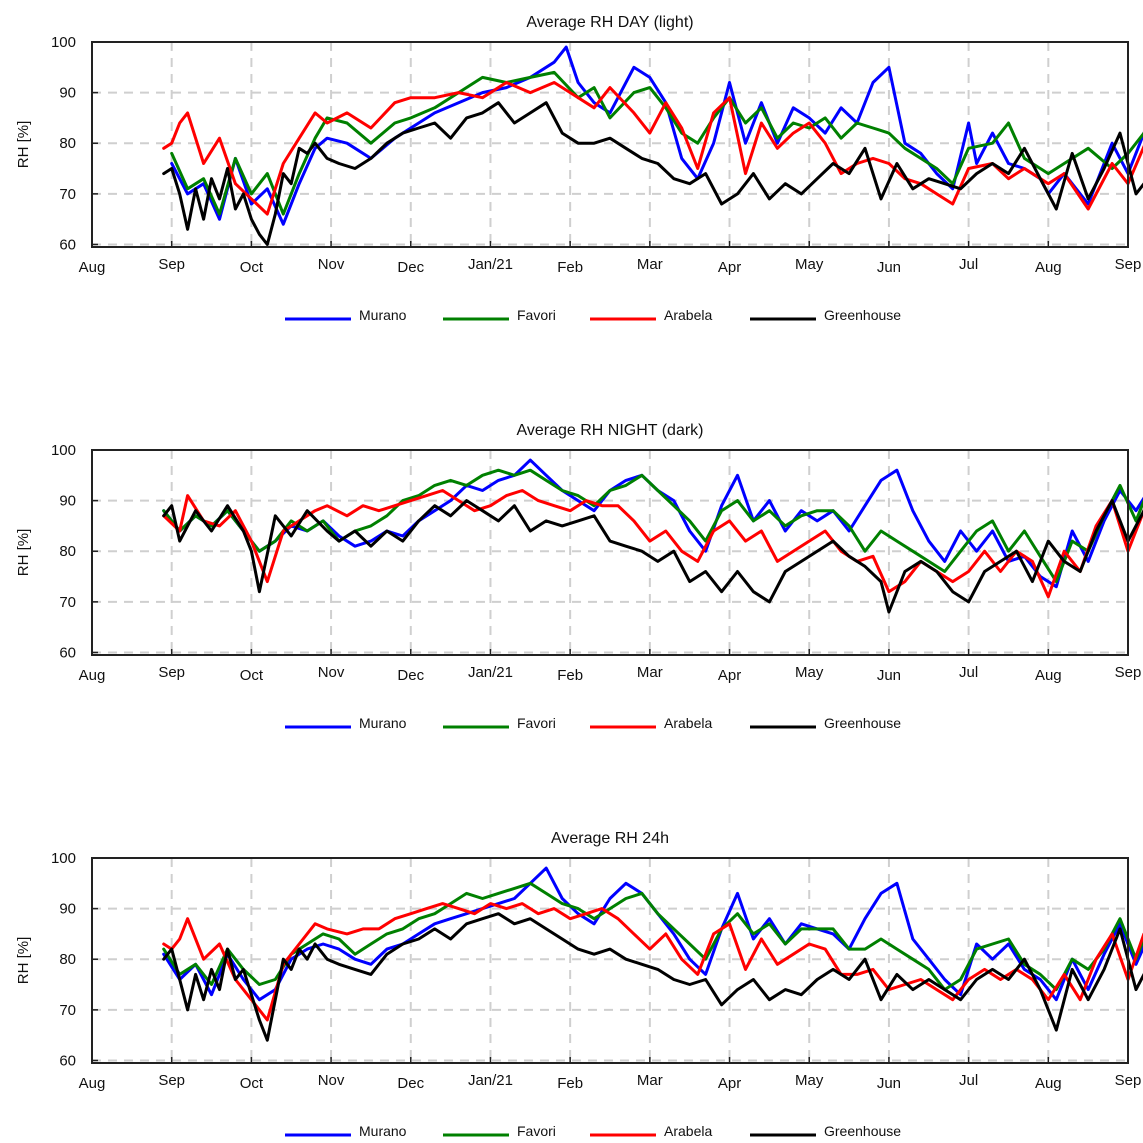  I want to click on chart-title: Average RH 24h, so click(610, 838).